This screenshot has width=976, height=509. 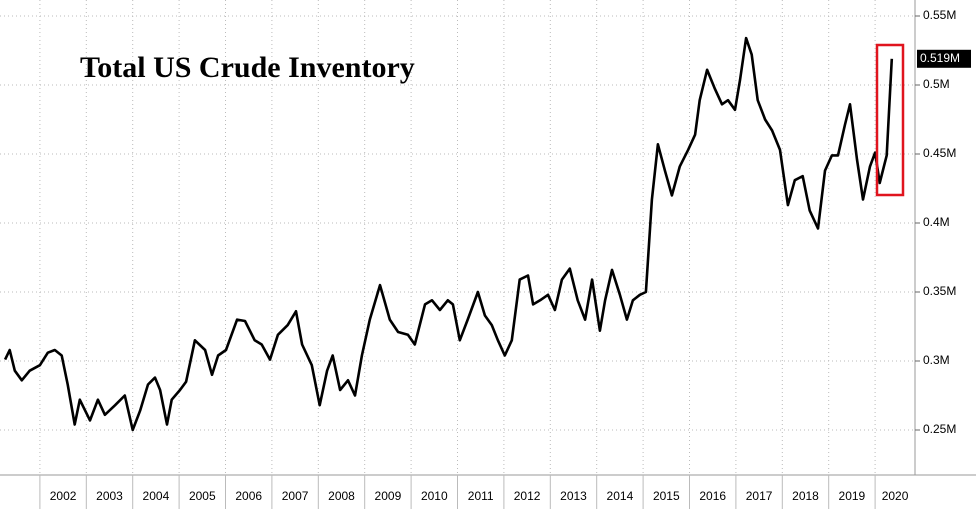 I want to click on y-tick-label: 0.55M, so click(x=939, y=15).